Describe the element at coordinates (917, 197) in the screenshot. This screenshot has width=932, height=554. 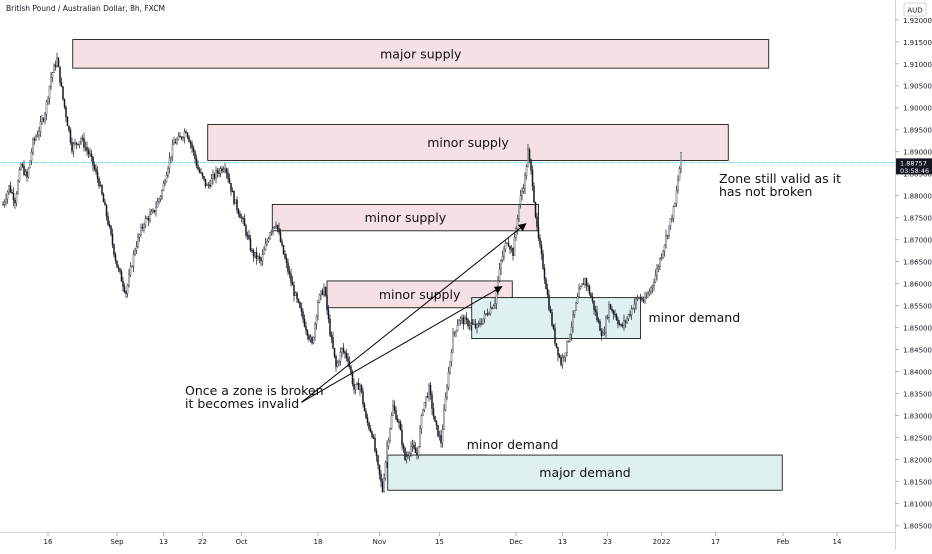
I see `price-tick-label: 1.88000` at that location.